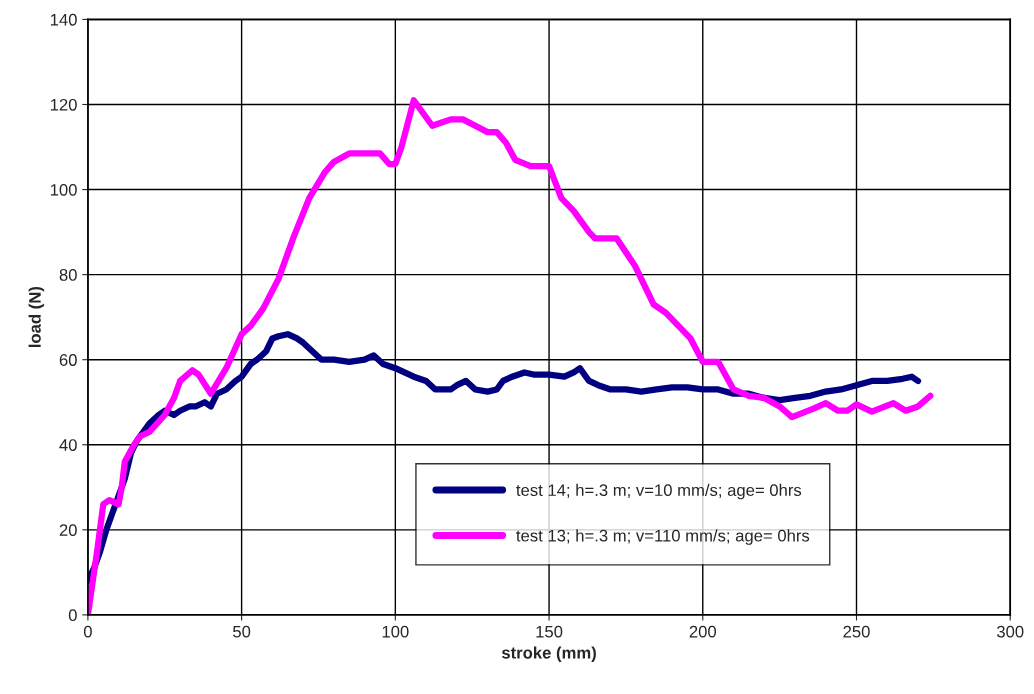 The height and width of the screenshot is (694, 1034). Describe the element at coordinates (703, 631) in the screenshot. I see `x-tick-label: 200` at that location.